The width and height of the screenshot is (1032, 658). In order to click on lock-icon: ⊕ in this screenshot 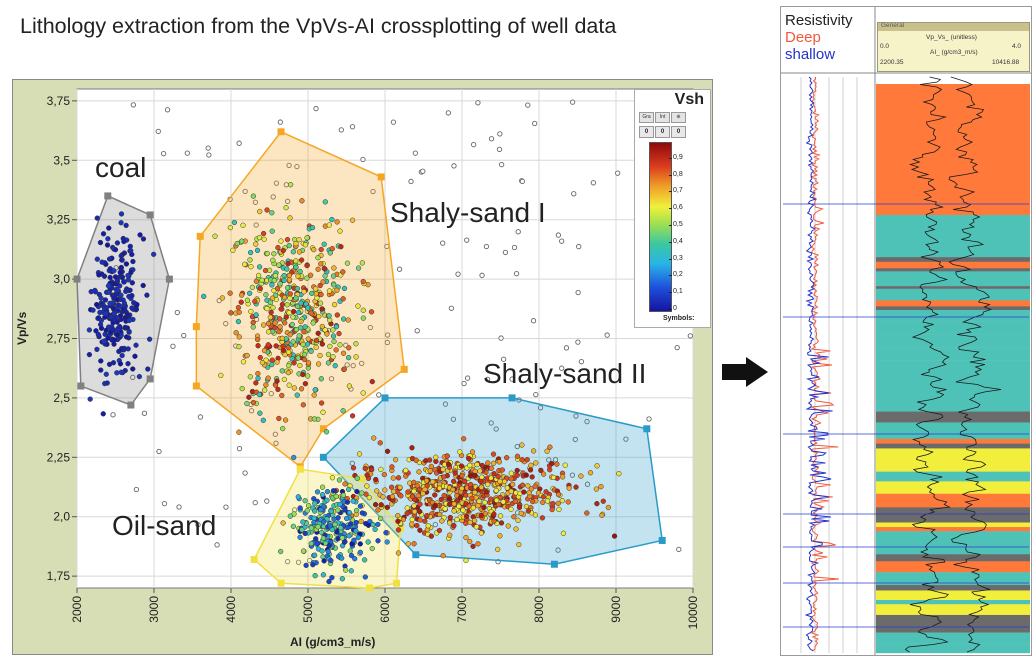, I will do `click(678, 117)`.